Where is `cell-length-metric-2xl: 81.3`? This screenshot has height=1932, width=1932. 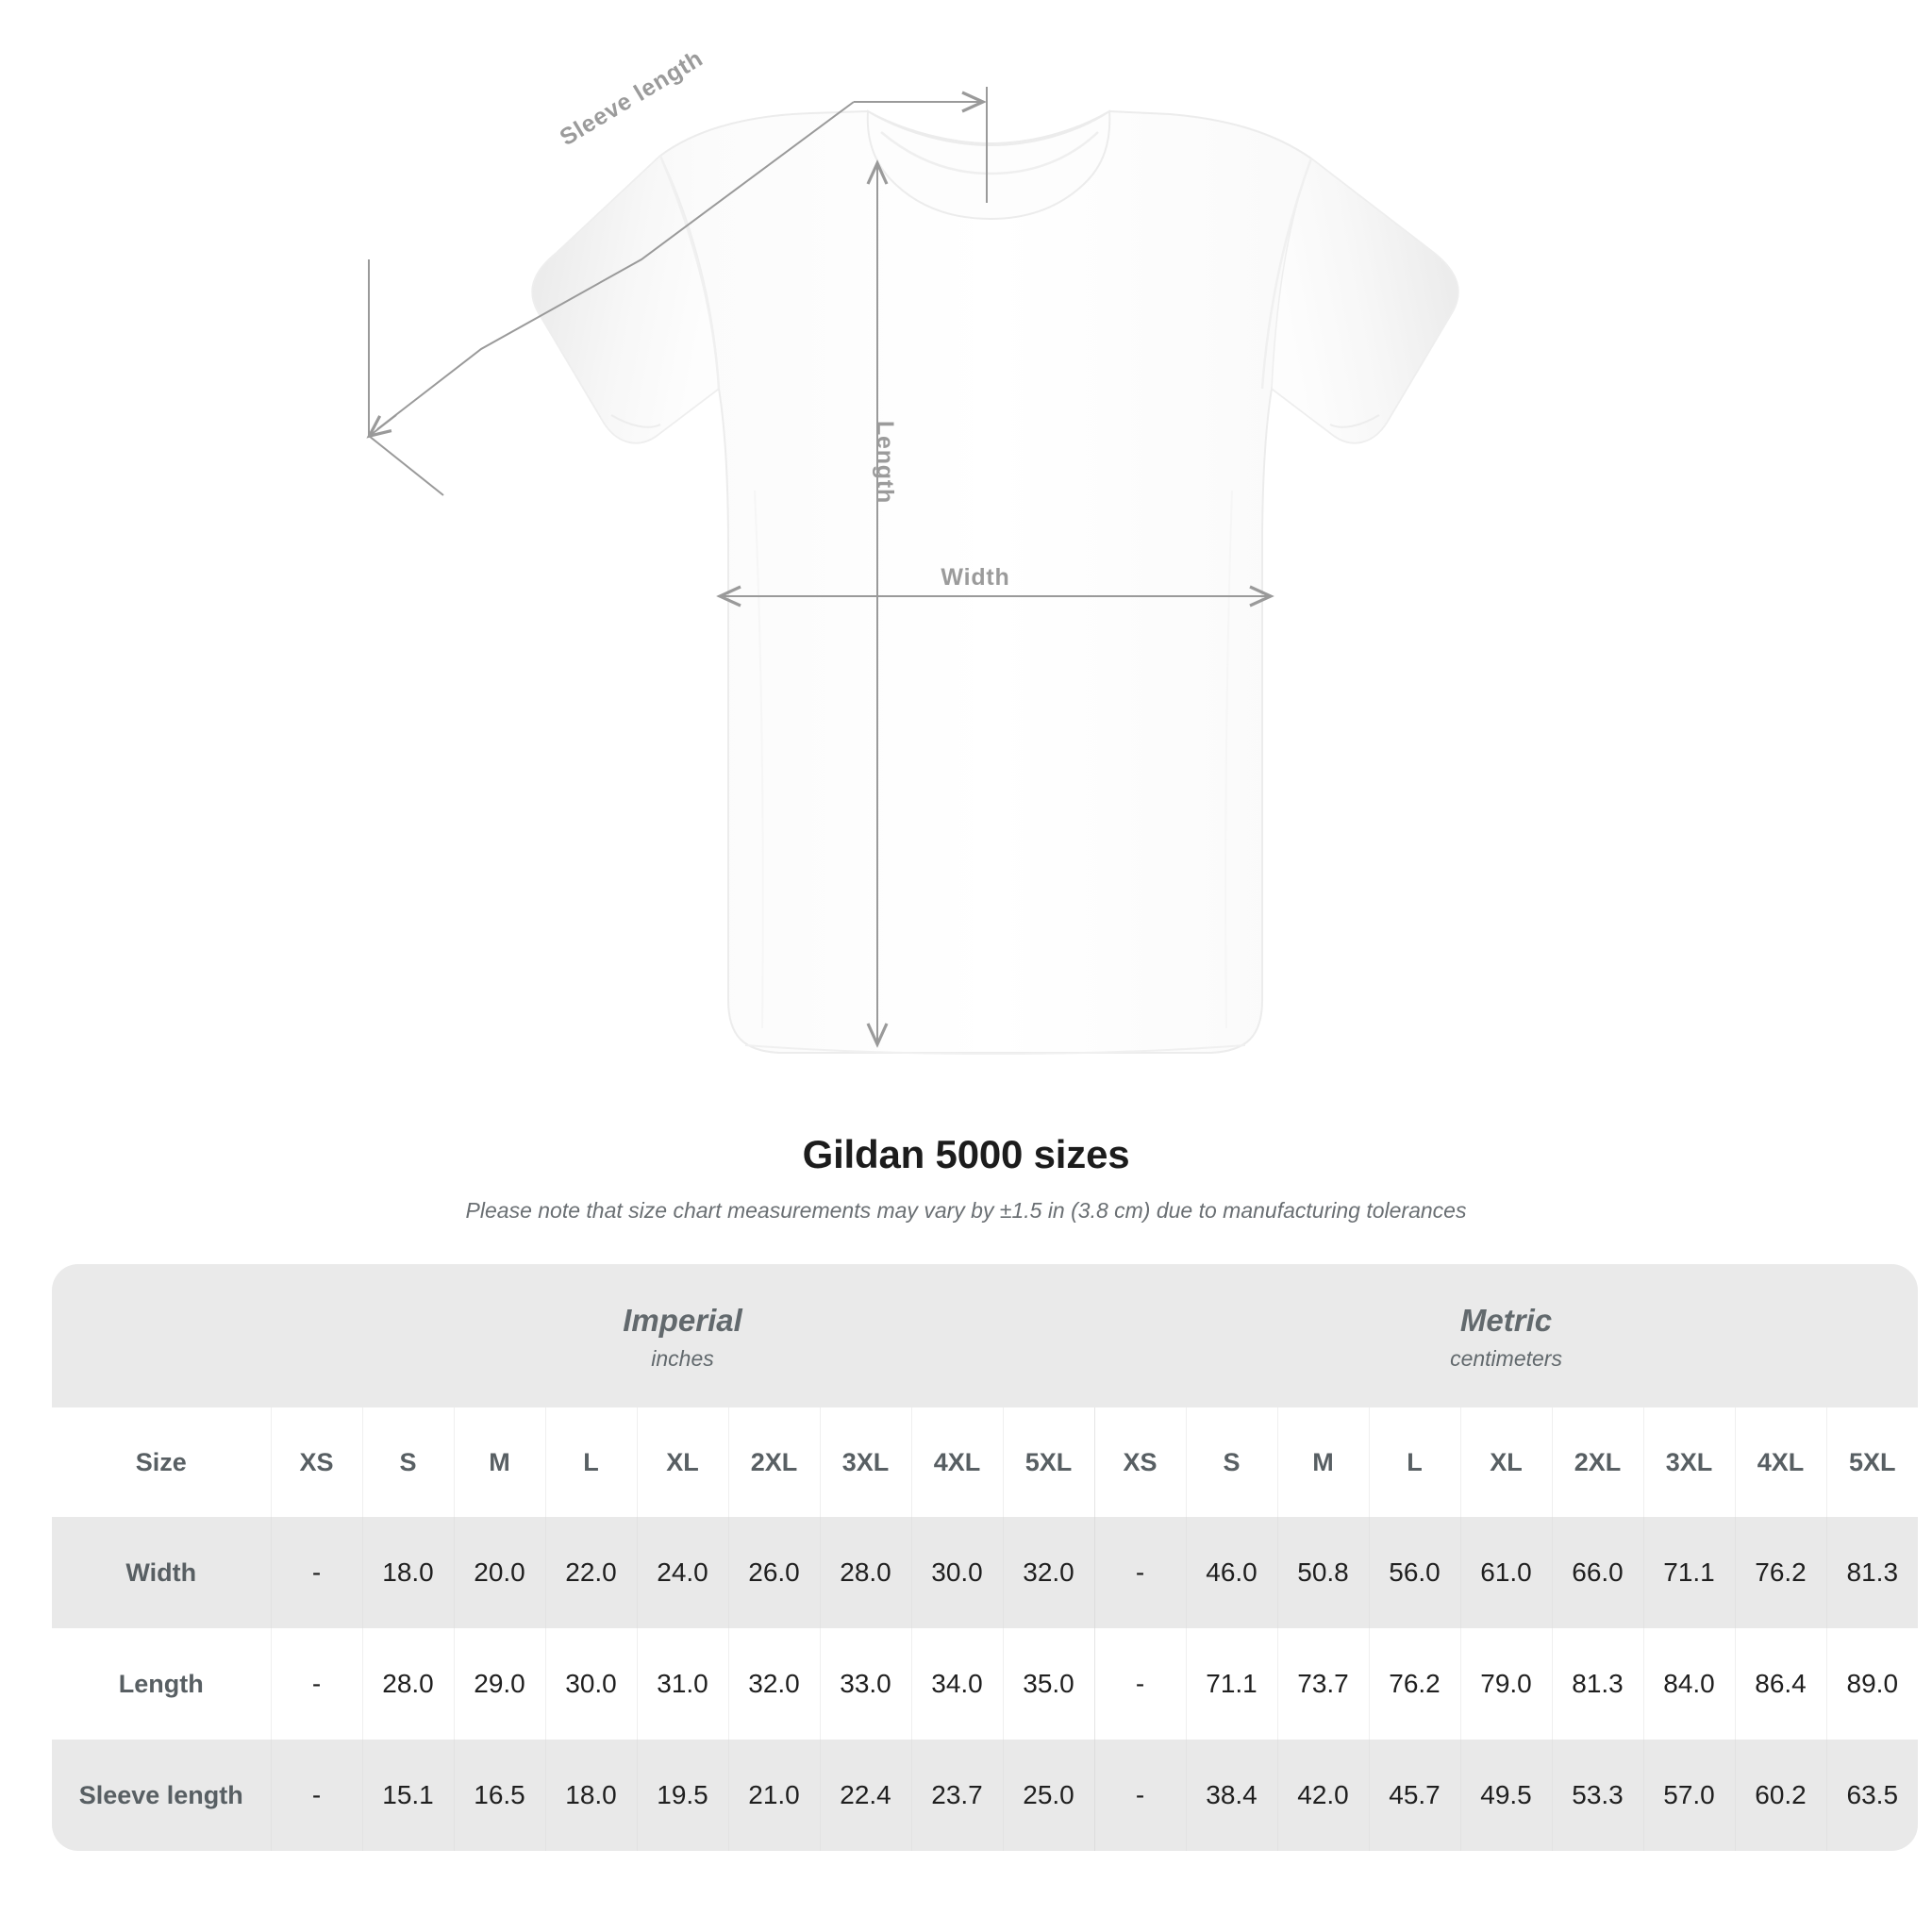 cell-length-metric-2xl: 81.3 is located at coordinates (1597, 1684).